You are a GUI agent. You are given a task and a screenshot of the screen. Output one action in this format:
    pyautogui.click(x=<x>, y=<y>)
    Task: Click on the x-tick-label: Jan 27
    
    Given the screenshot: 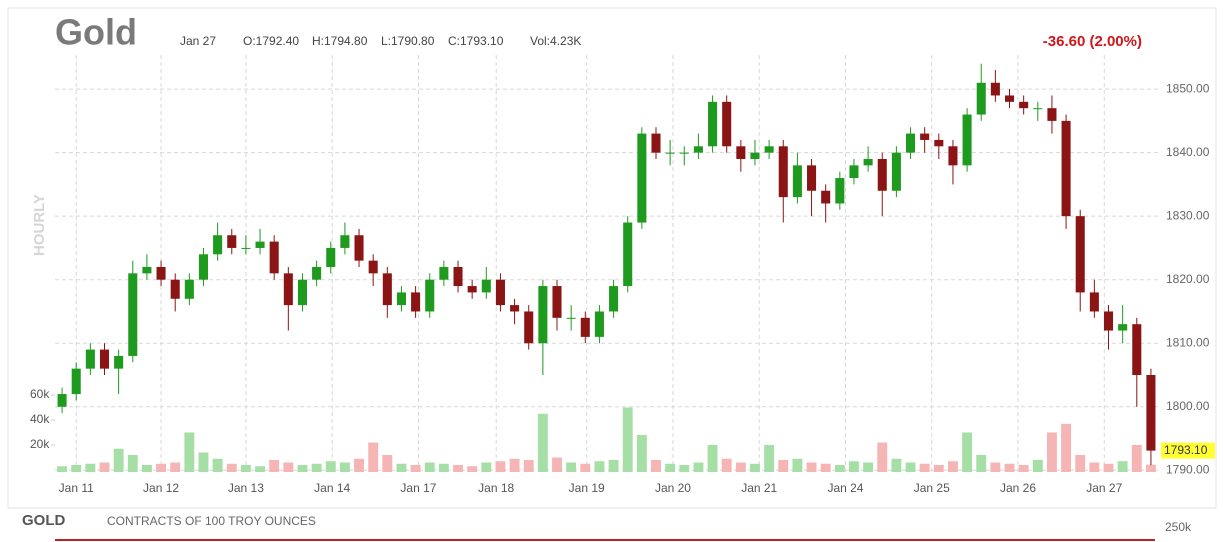 What is the action you would take?
    pyautogui.click(x=1104, y=488)
    